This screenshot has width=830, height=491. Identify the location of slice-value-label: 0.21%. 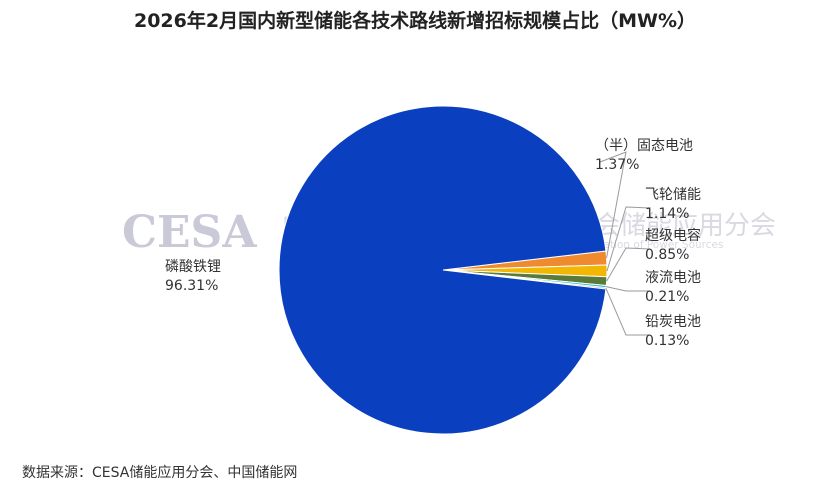
(667, 297).